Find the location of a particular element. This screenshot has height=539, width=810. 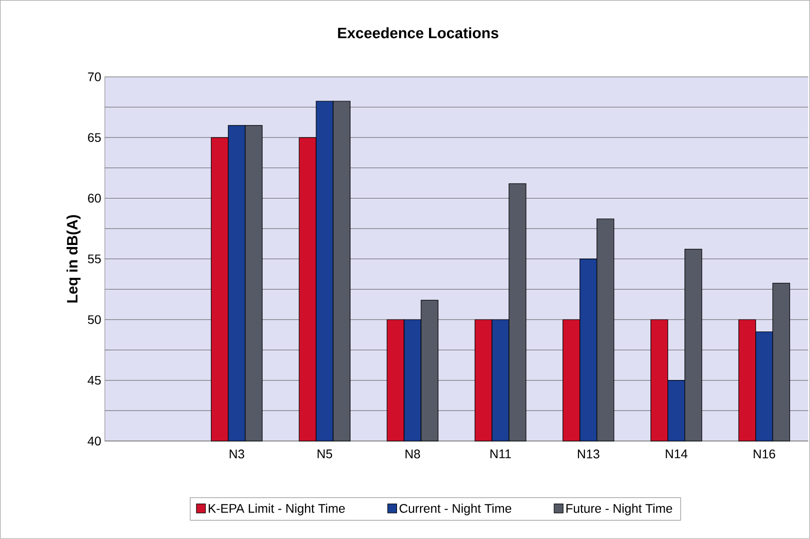

y-axis-title: Leq in dB(A) is located at coordinates (73, 259).